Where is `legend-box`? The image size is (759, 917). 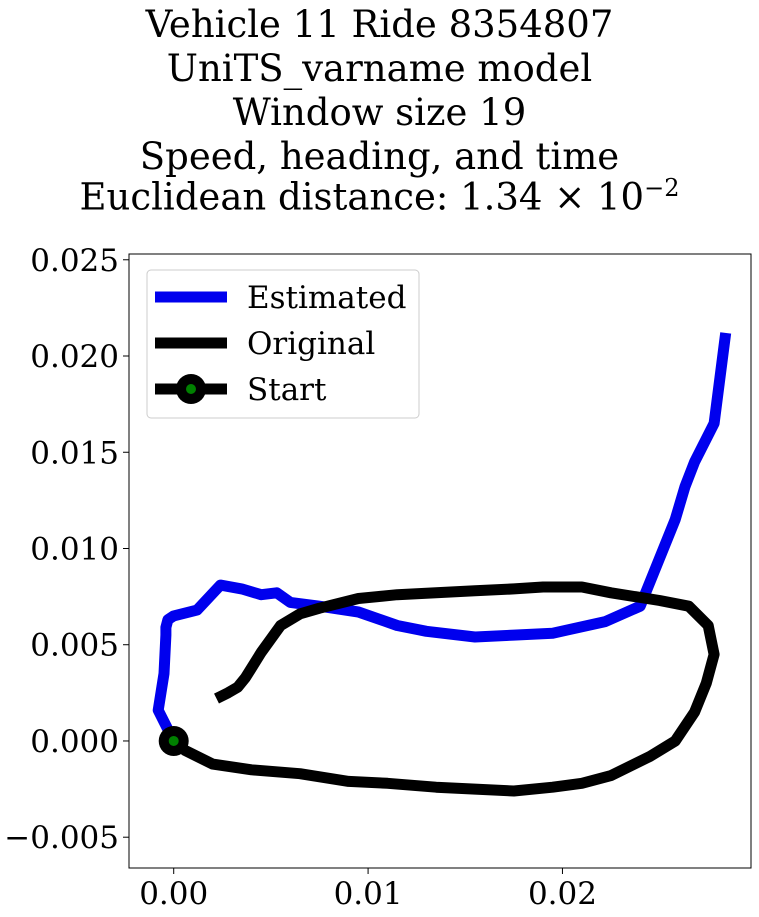
legend-box is located at coordinates (283, 344).